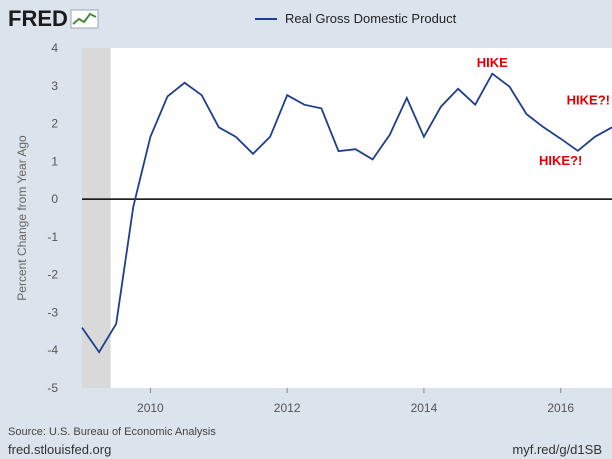 The image size is (612, 459). I want to click on y-tick-label: 0, so click(54, 199).